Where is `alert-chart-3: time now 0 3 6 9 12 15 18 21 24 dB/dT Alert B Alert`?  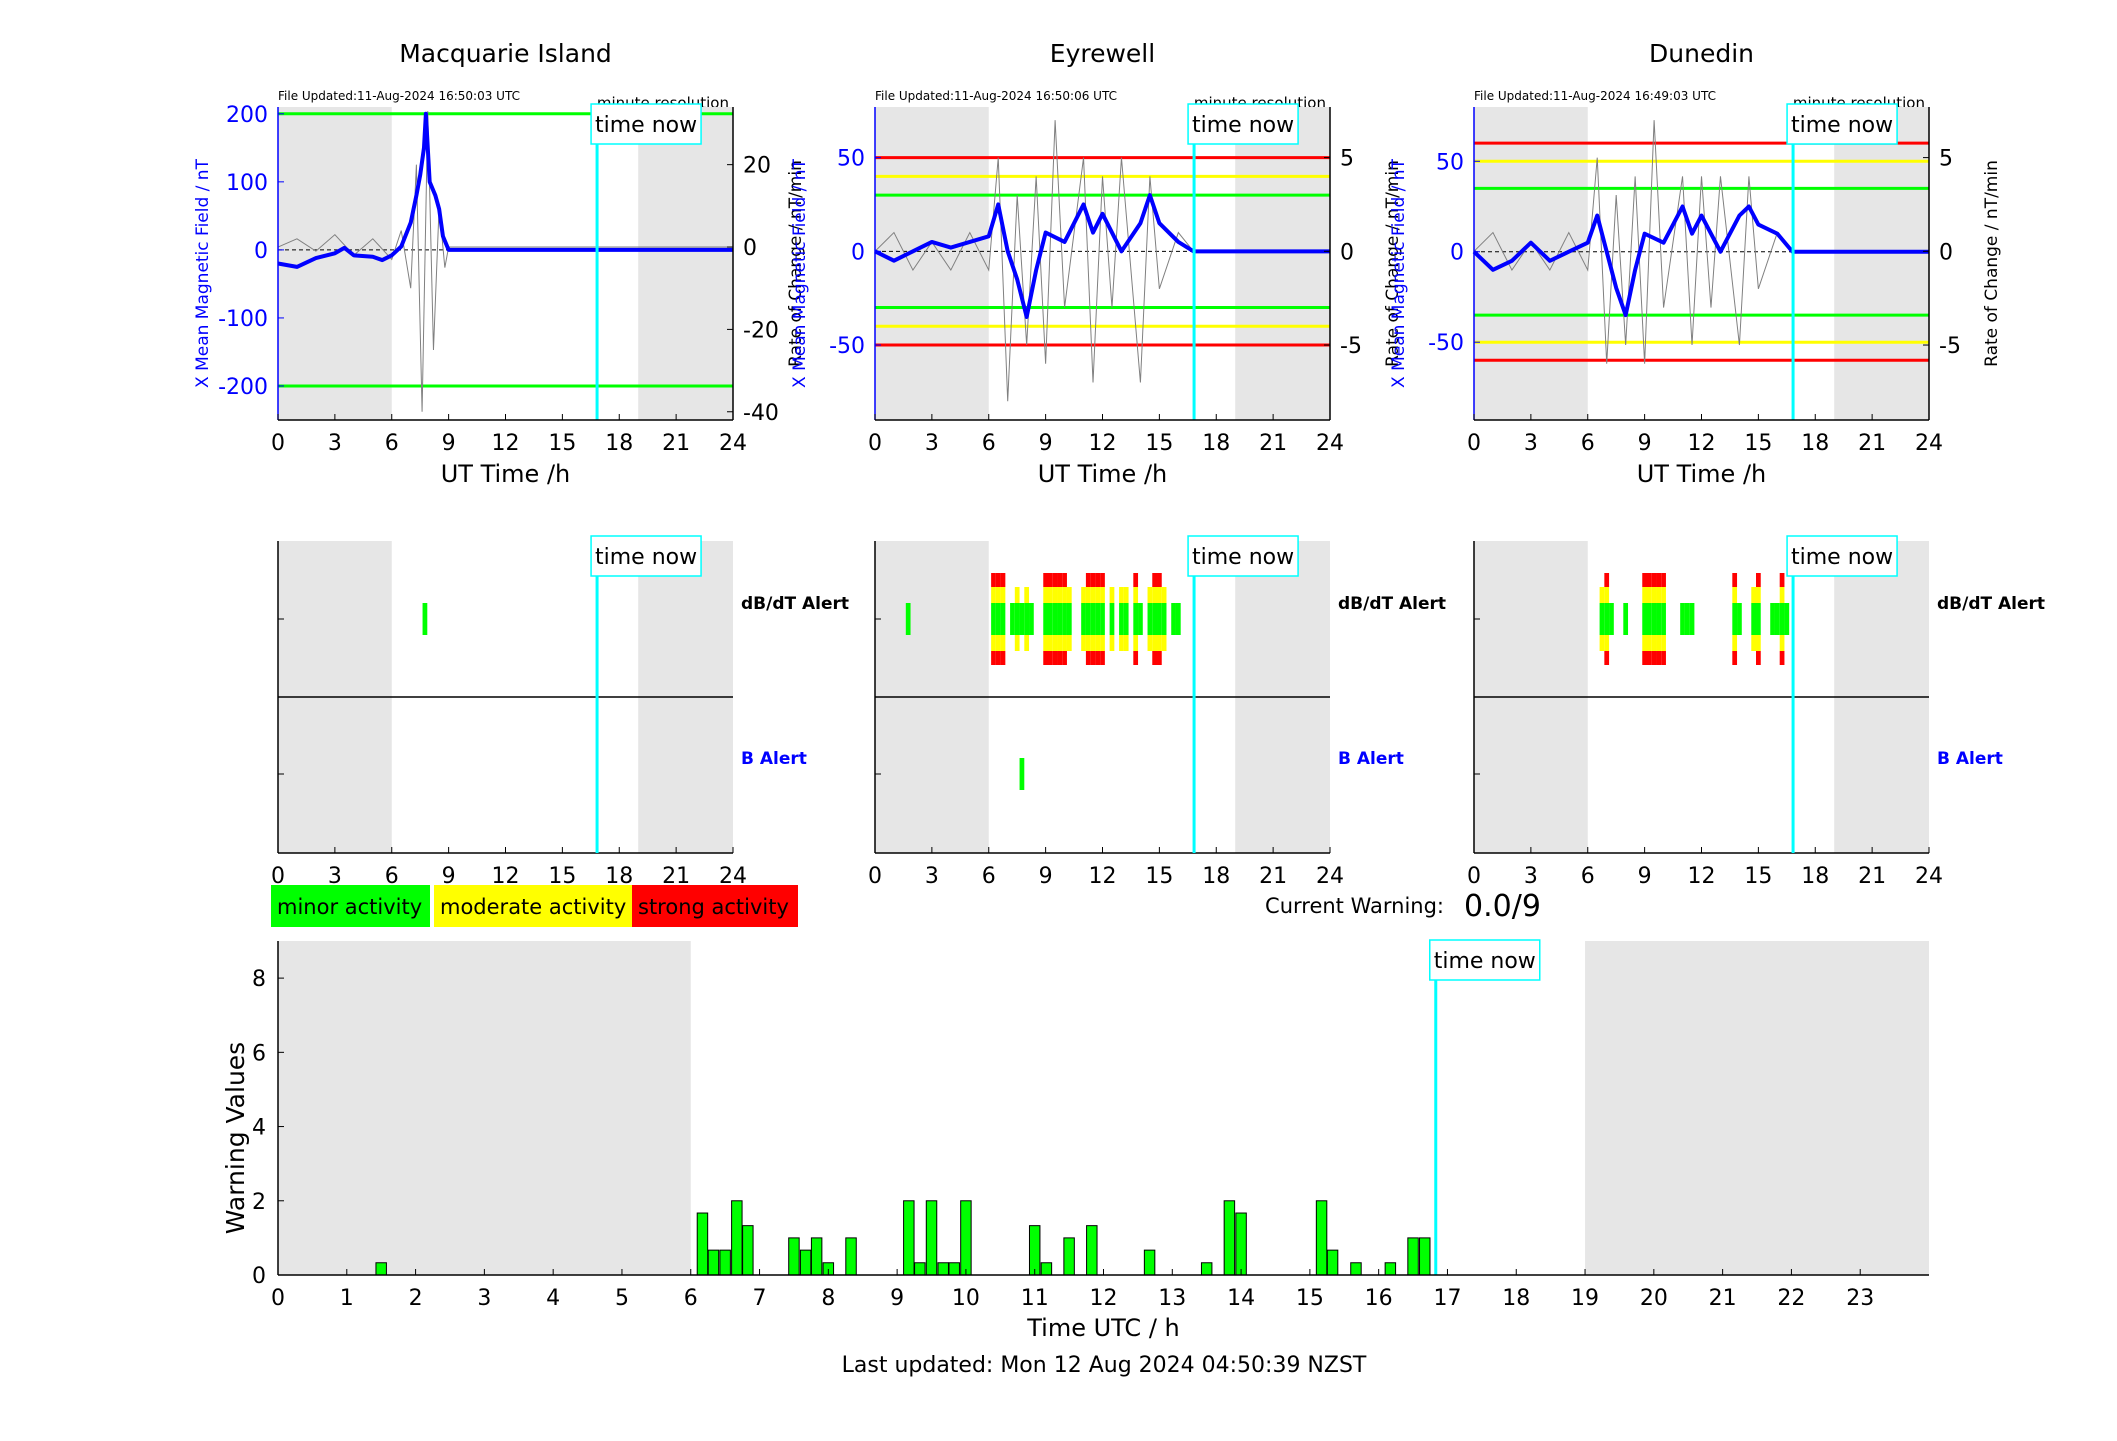
alert-chart-3: time now 0 3 6 9 12 15 18 21 24 dB/dT Alert B Alert is located at coordinates (1756, 712).